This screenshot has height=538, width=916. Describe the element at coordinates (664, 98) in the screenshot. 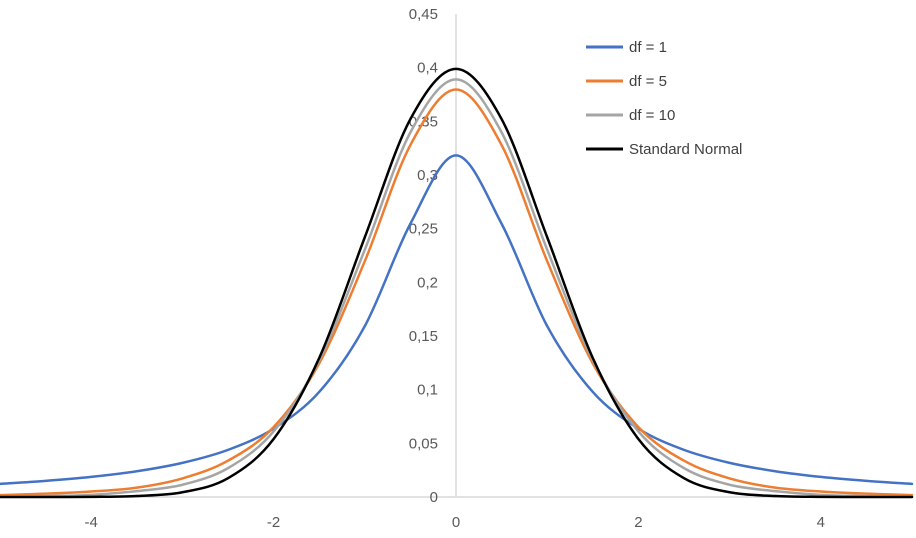

I see `legend: df = 1 df = 5 df = 10 Standard Normal` at that location.